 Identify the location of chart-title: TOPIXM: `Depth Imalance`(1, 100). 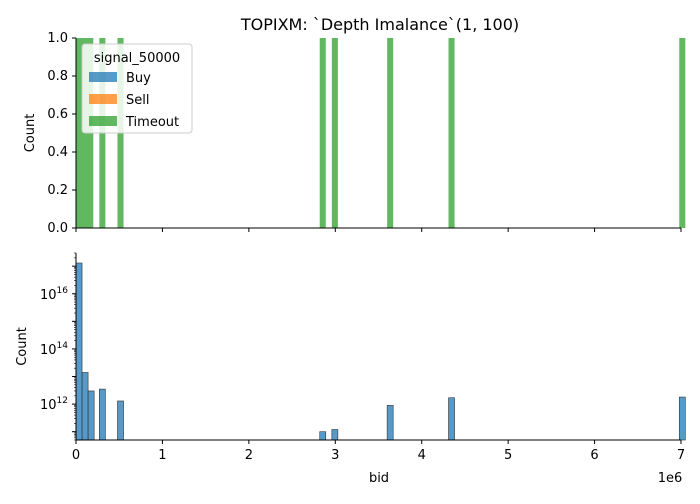
(379, 24).